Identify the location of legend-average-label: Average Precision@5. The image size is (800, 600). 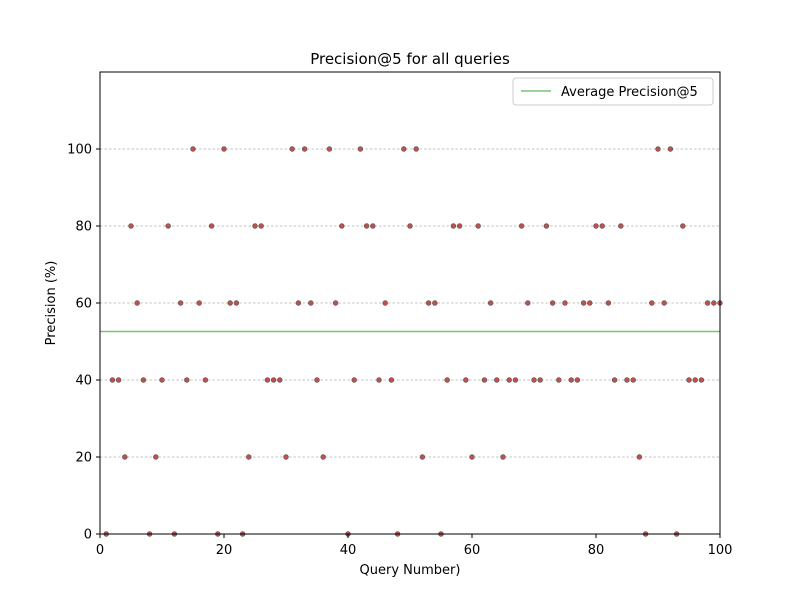
(629, 92).